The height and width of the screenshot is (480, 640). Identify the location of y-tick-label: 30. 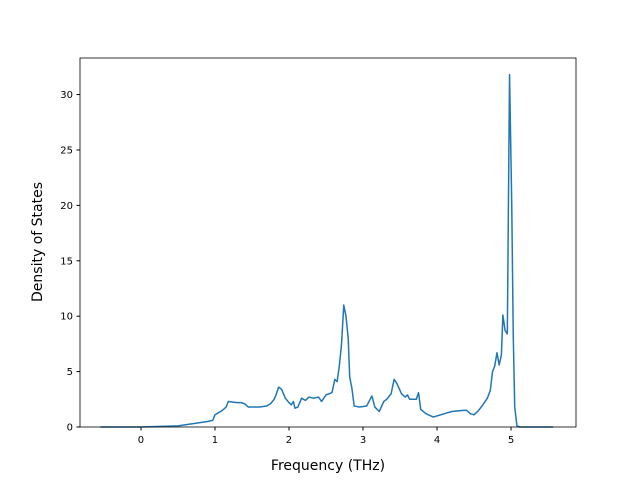
(66, 95).